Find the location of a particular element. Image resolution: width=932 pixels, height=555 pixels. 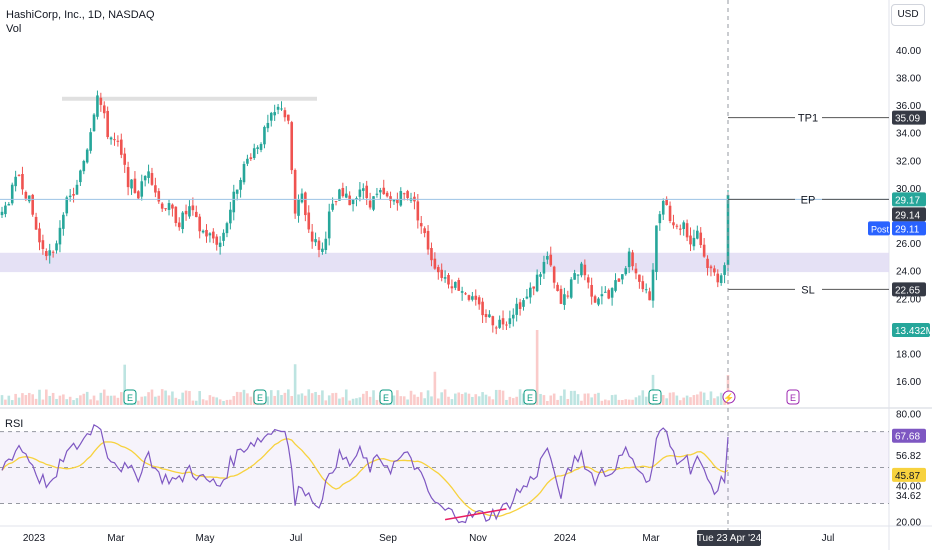

currency-button: USD is located at coordinates (908, 15).